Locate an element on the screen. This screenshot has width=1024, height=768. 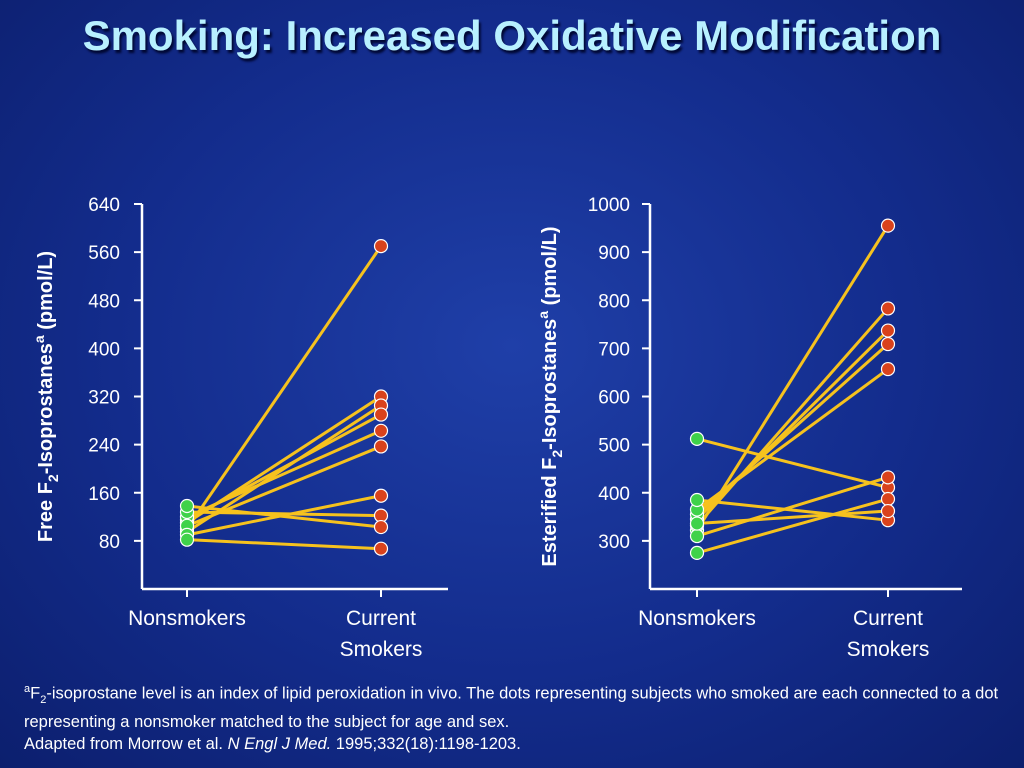
y-tick-label: 1000 is located at coordinates (609, 205).